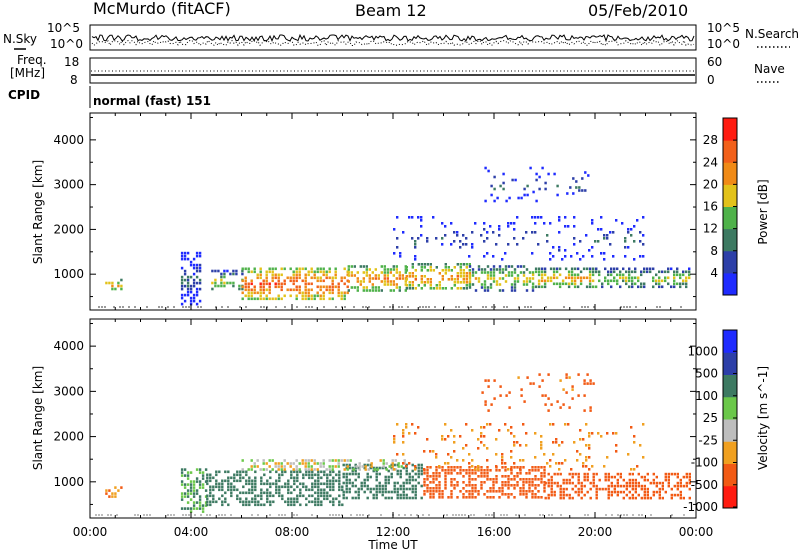  What do you see at coordinates (723, 44) in the screenshot?
I see `nsearch-tick-low: 10^0` at bounding box center [723, 44].